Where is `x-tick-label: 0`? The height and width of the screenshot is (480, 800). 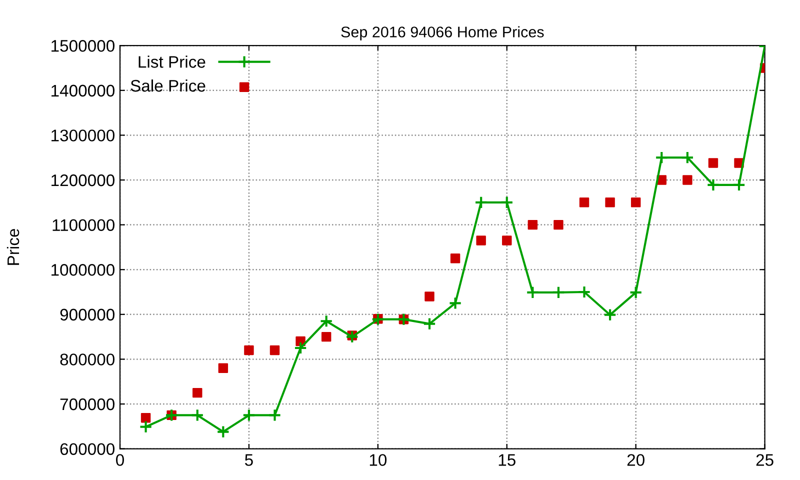
x-tick-label: 0 is located at coordinates (120, 460).